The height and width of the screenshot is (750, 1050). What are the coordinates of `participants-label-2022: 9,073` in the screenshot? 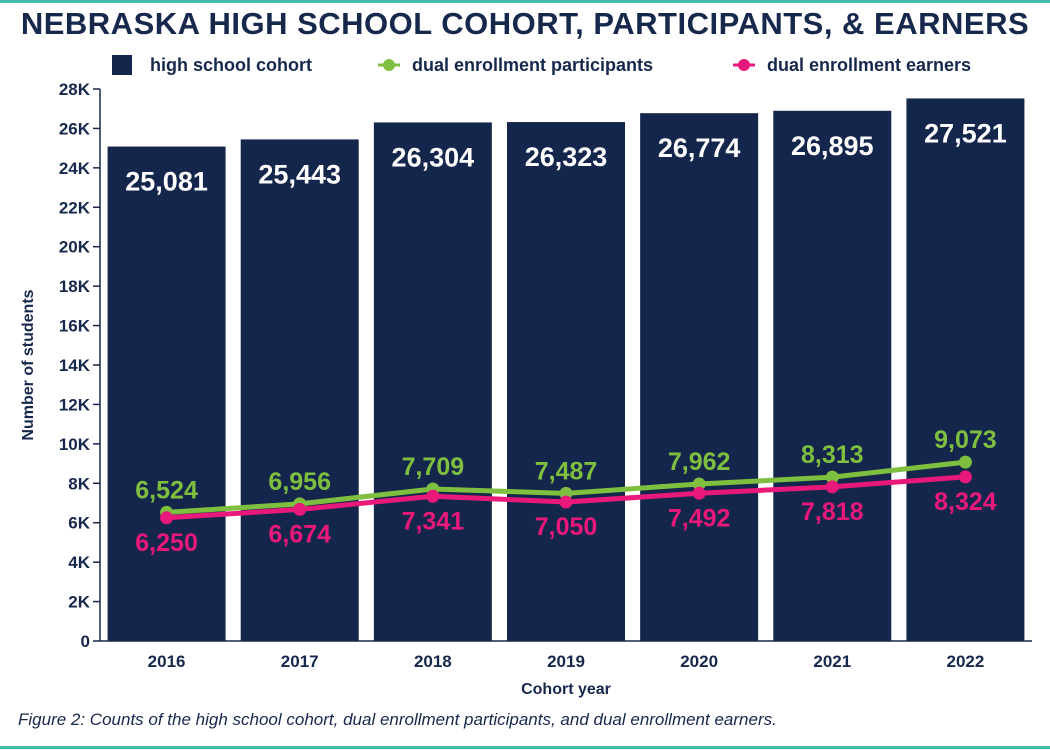 It's located at (965, 440).